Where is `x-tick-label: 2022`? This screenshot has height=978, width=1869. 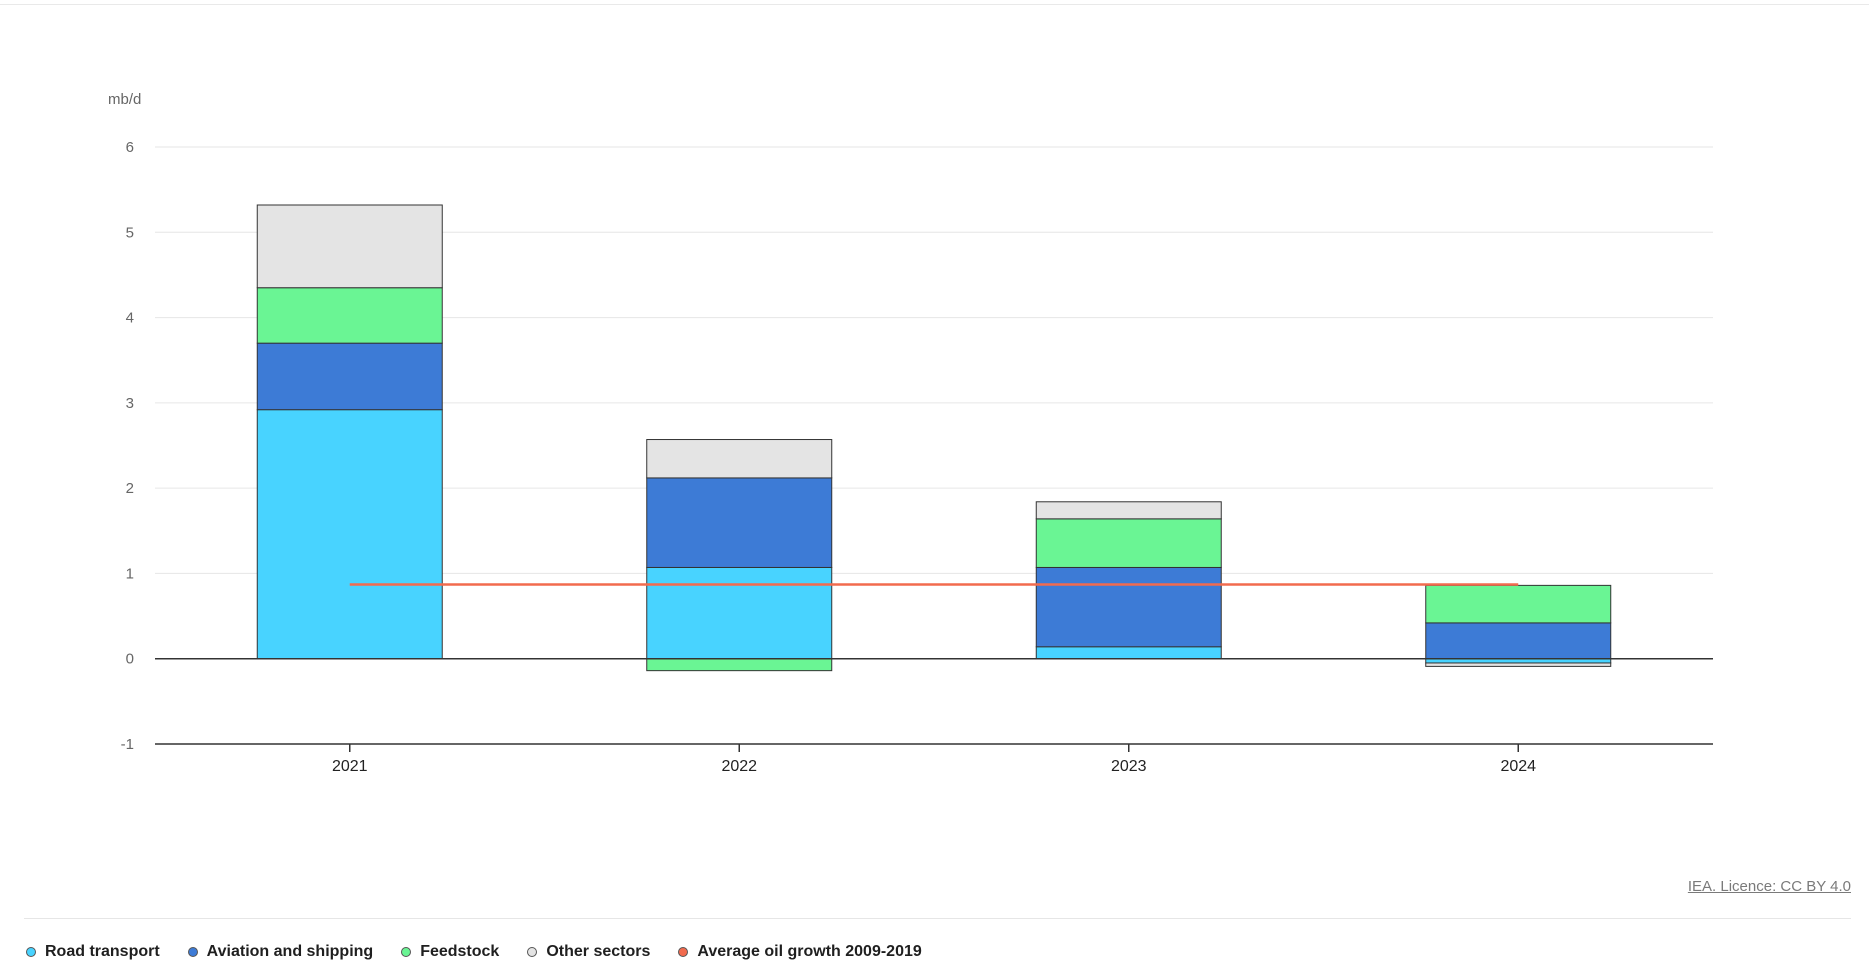
x-tick-label: 2022 is located at coordinates (739, 766).